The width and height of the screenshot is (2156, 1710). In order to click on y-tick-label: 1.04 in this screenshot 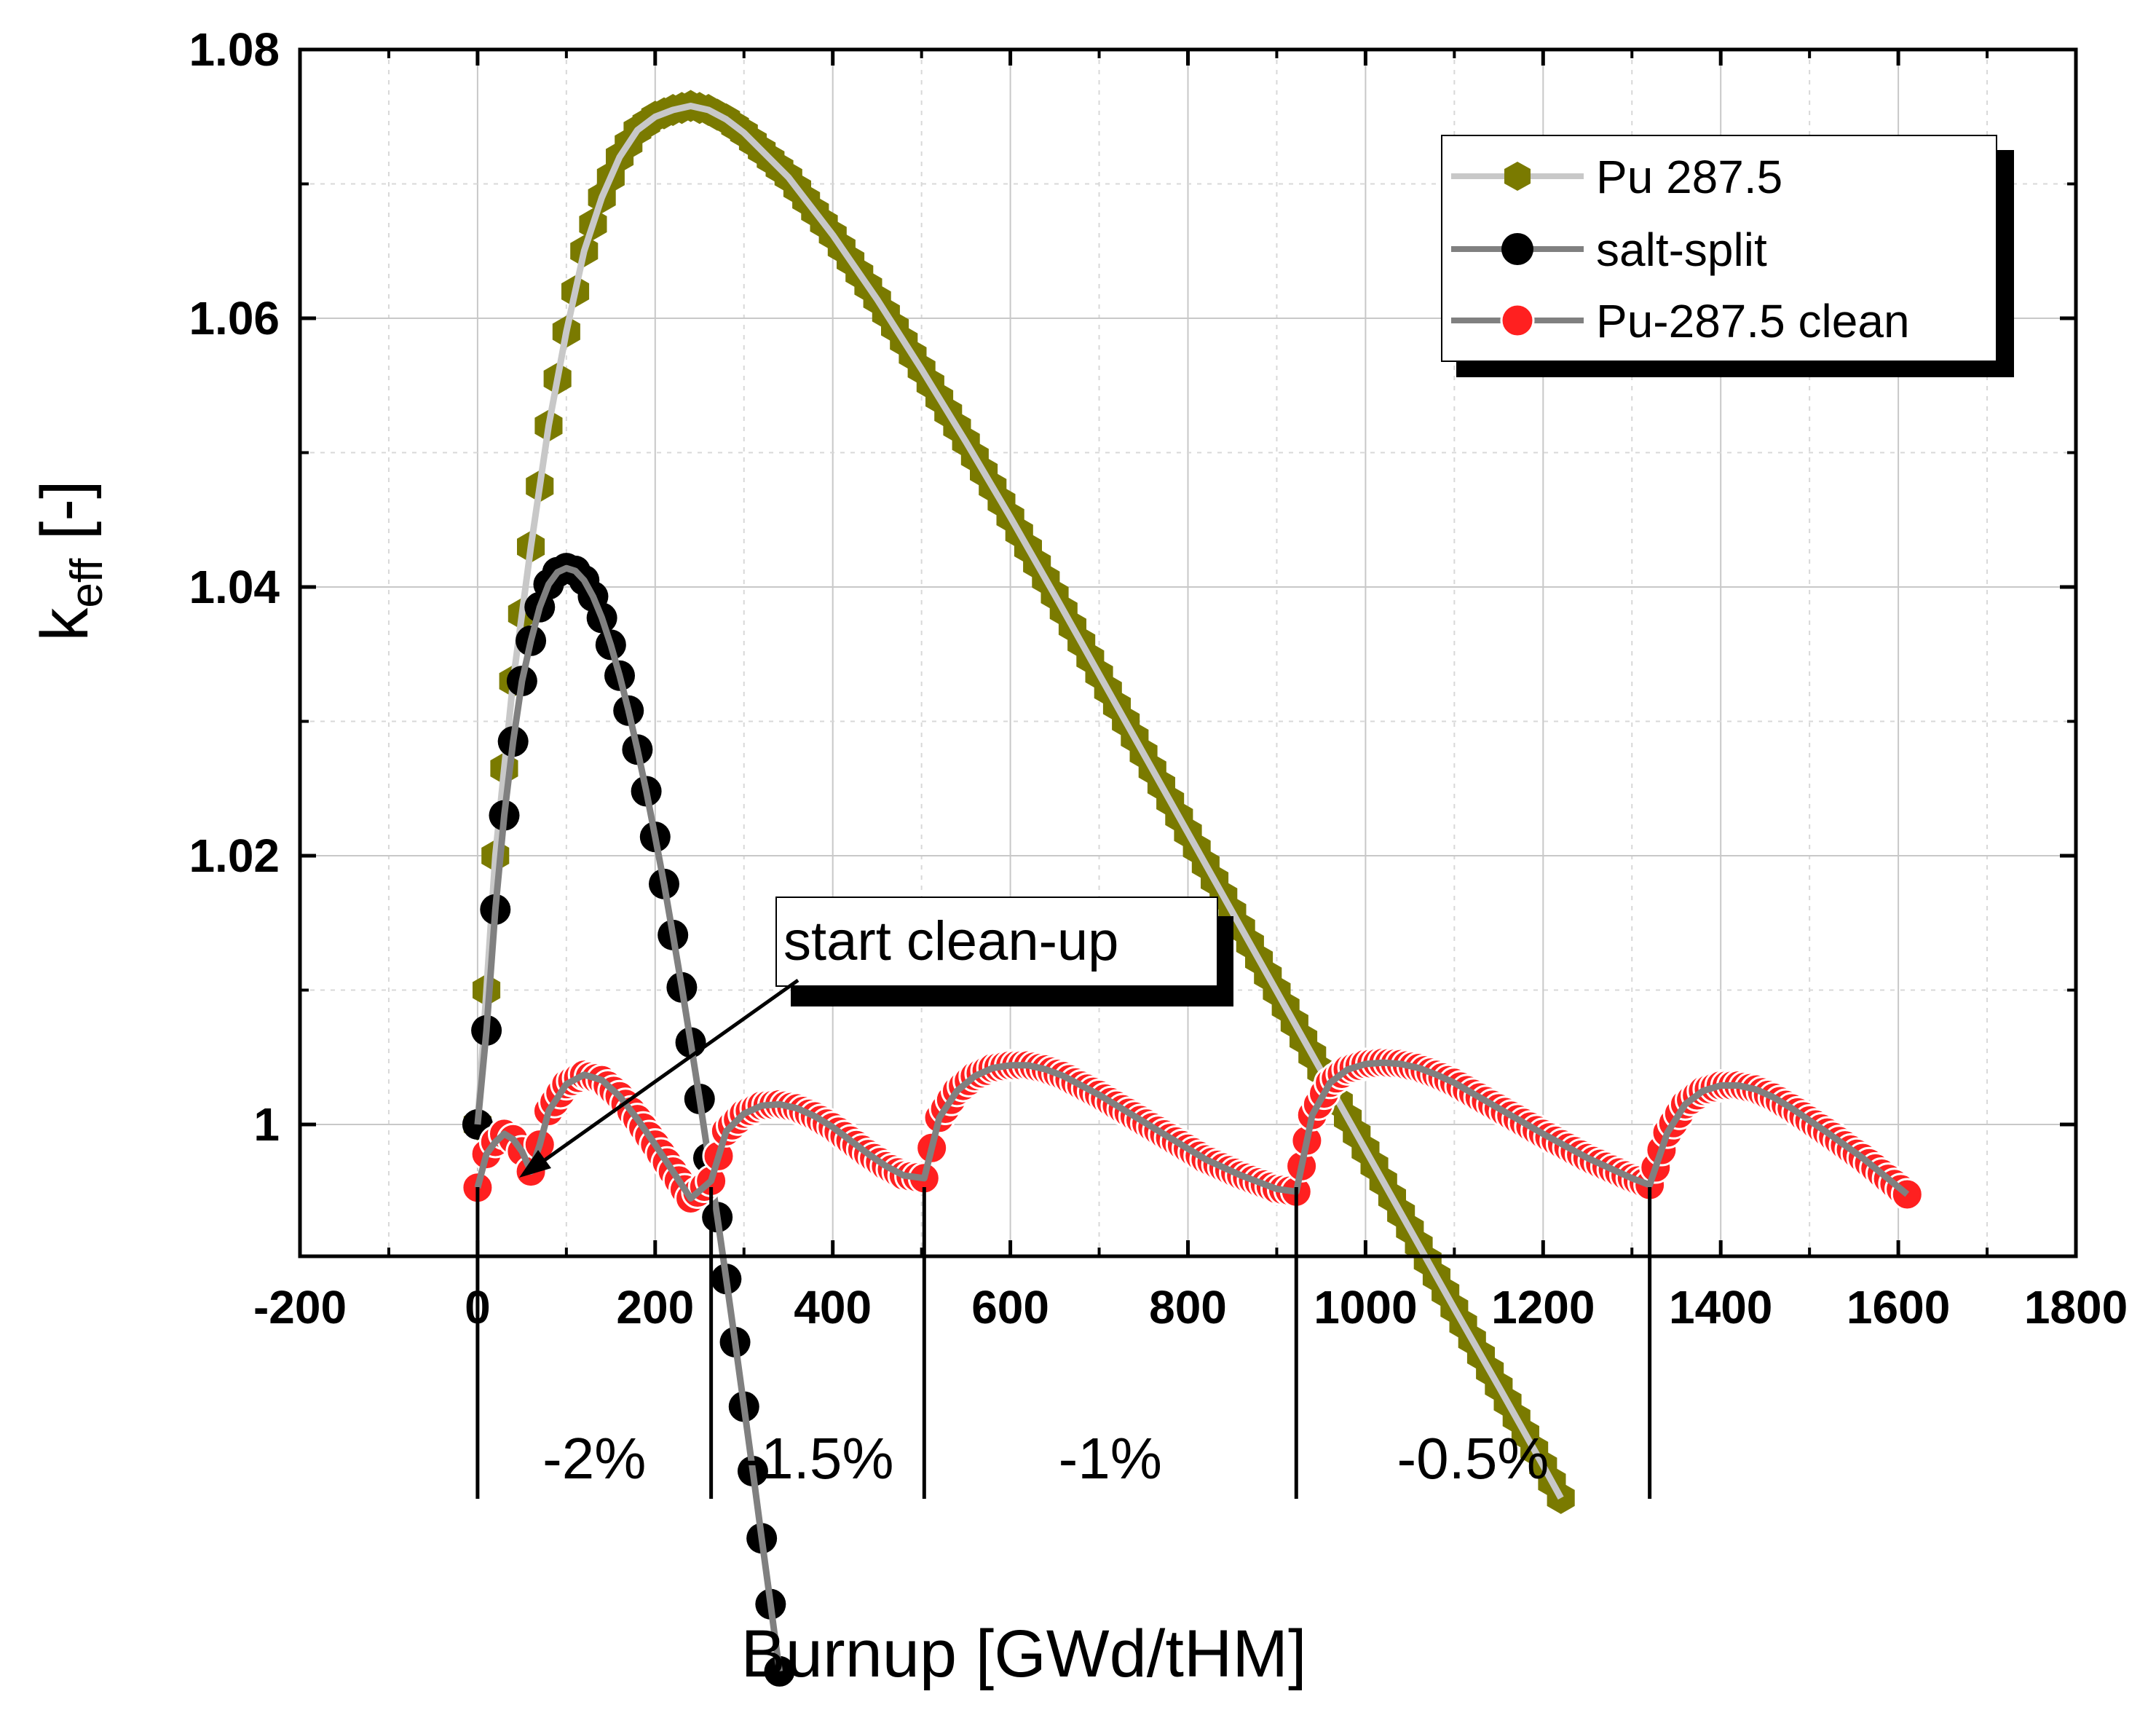, I will do `click(235, 587)`.